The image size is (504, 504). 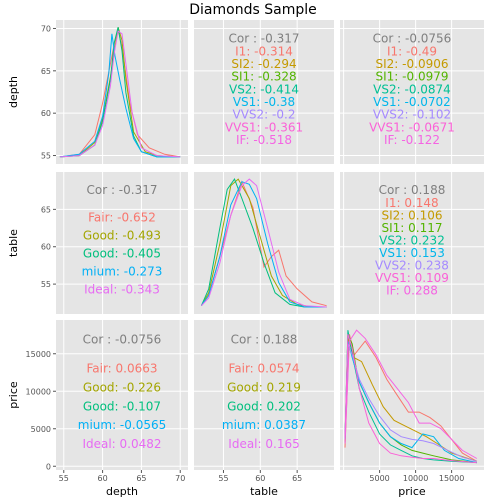 What do you see at coordinates (46, 247) in the screenshot?
I see `y-tick-label-table: 60` at bounding box center [46, 247].